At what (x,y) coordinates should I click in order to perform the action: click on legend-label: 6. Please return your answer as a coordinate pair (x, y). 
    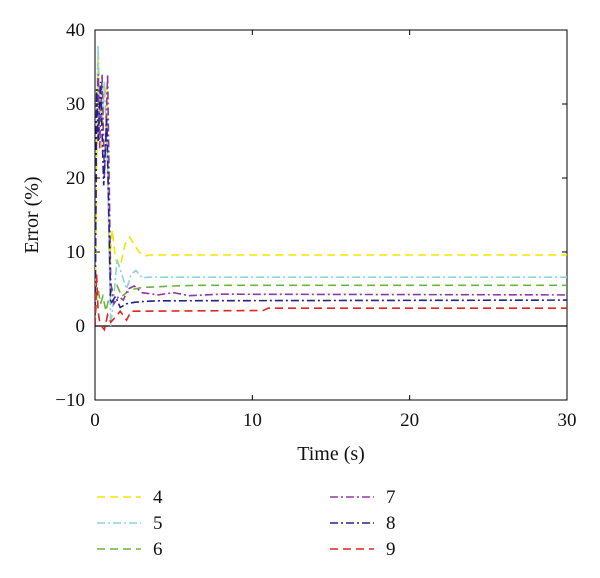
    Looking at the image, I should click on (158, 549).